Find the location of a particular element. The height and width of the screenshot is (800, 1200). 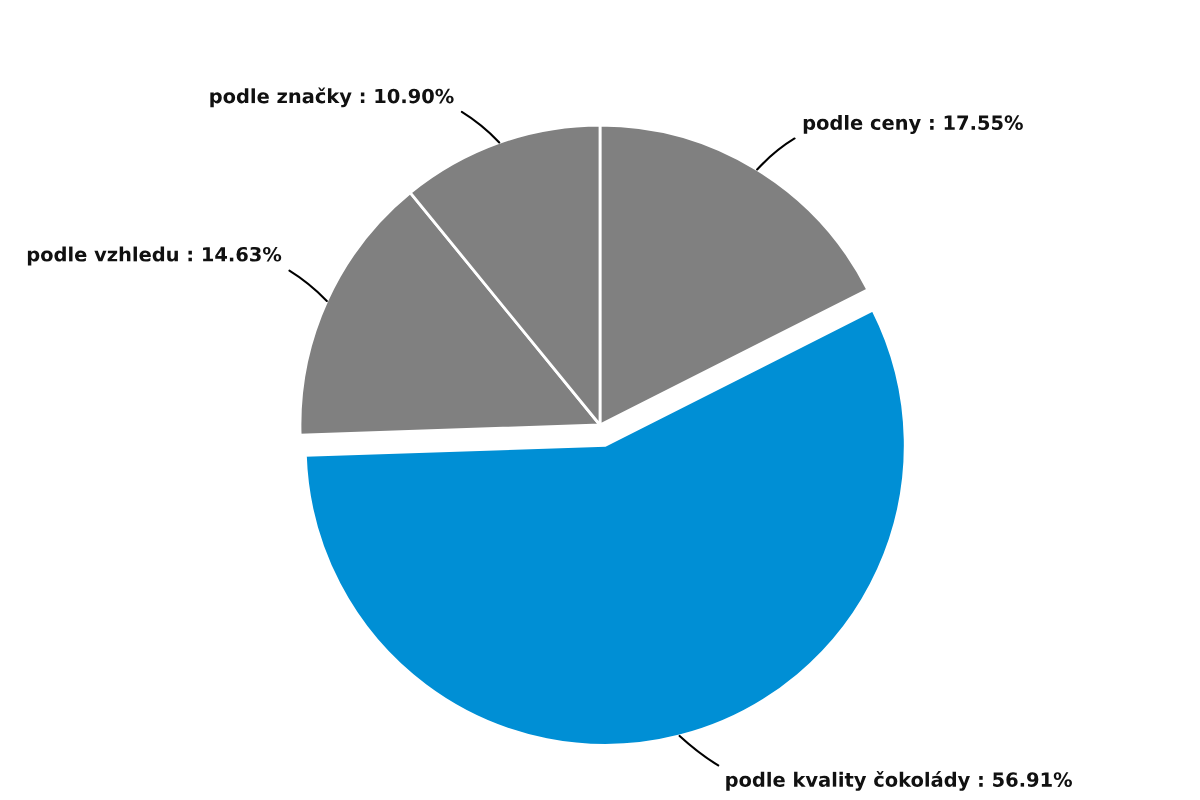

slice-label: podle kvality čokolády : 56.91% is located at coordinates (899, 781).